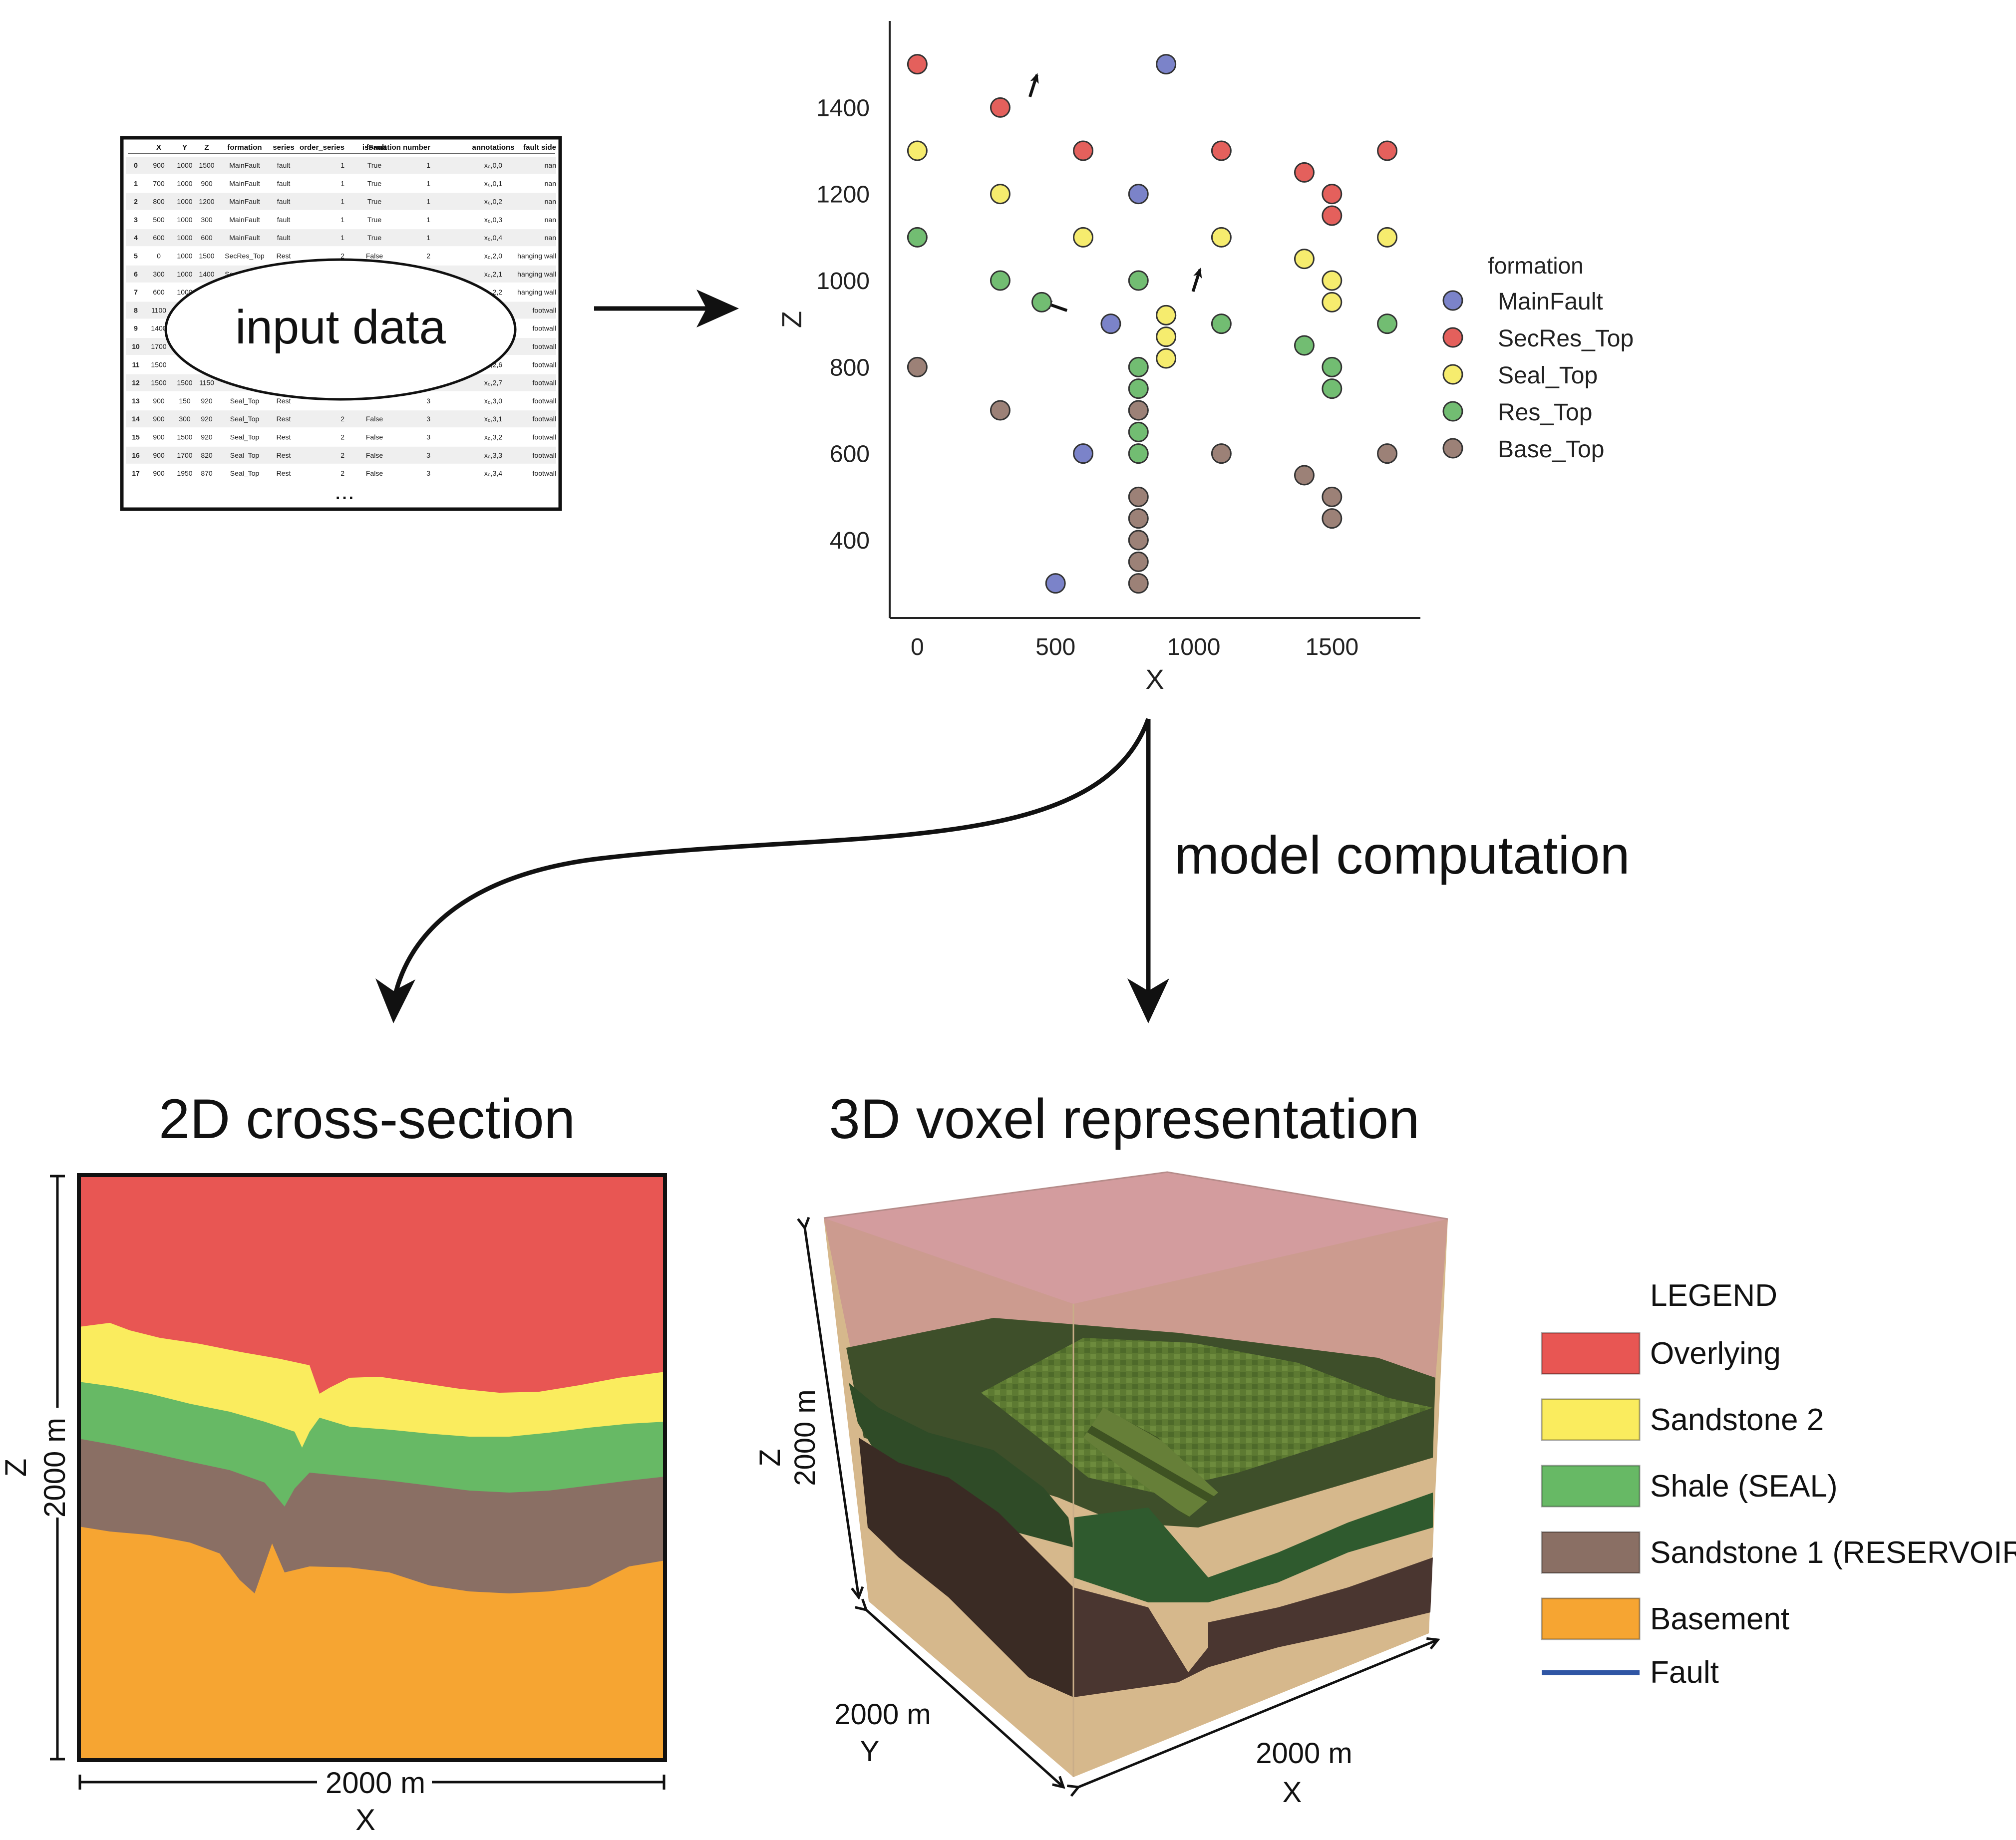 This screenshot has width=2016, height=1840. Describe the element at coordinates (159, 238) in the screenshot. I see `table-cell: 600` at that location.